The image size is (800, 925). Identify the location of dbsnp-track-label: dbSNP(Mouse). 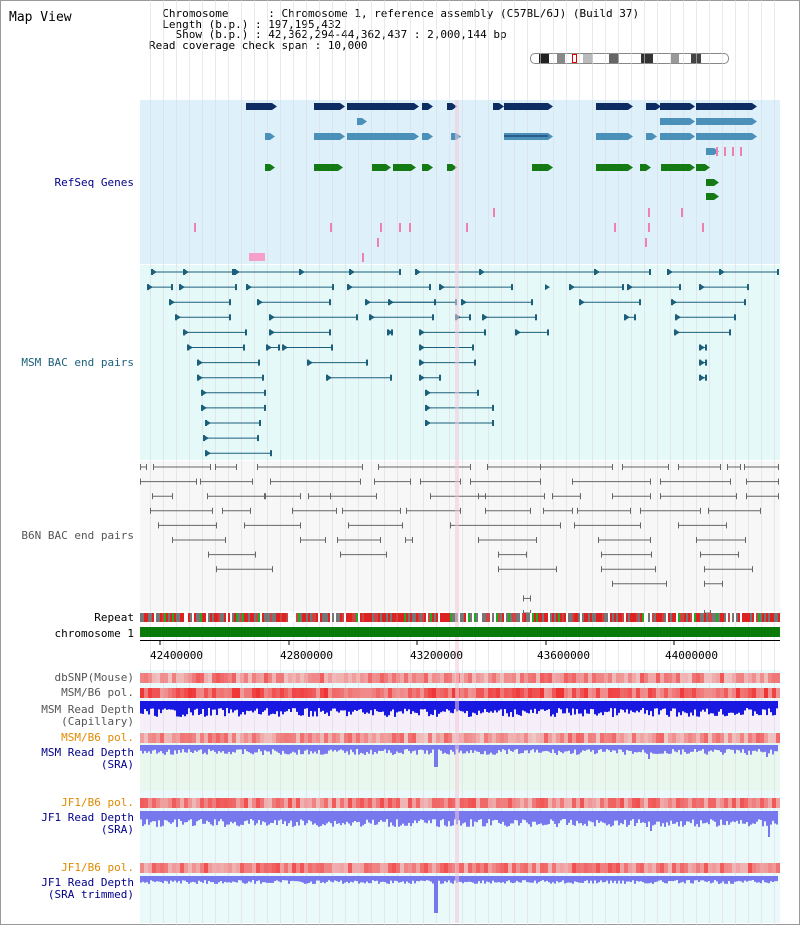
(94, 677).